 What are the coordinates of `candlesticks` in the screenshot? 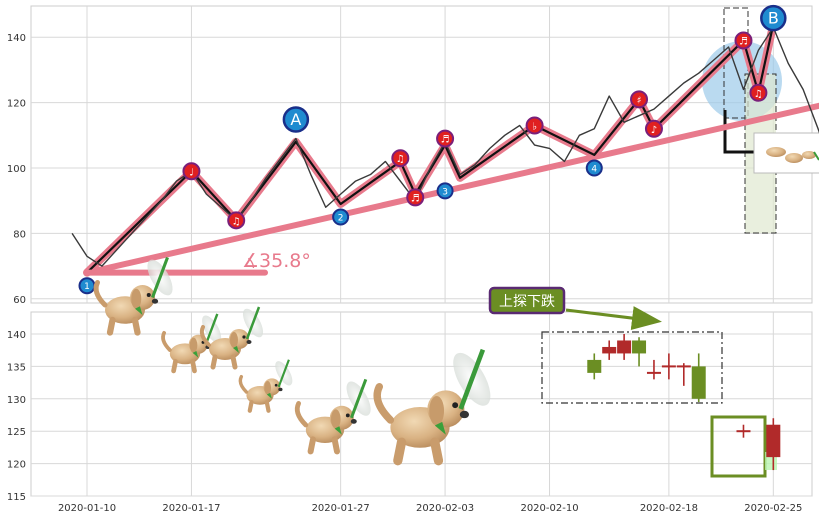 It's located at (684, 402).